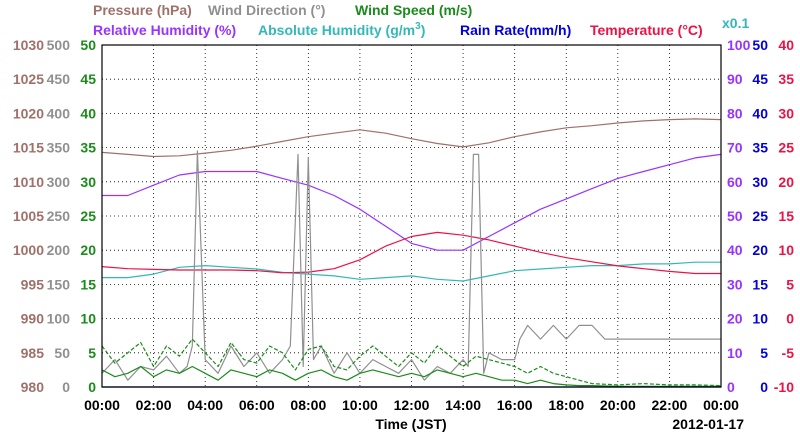 This screenshot has width=800, height=434. What do you see at coordinates (88, 182) in the screenshot?
I see `wind-speed-tick-label: 30` at bounding box center [88, 182].